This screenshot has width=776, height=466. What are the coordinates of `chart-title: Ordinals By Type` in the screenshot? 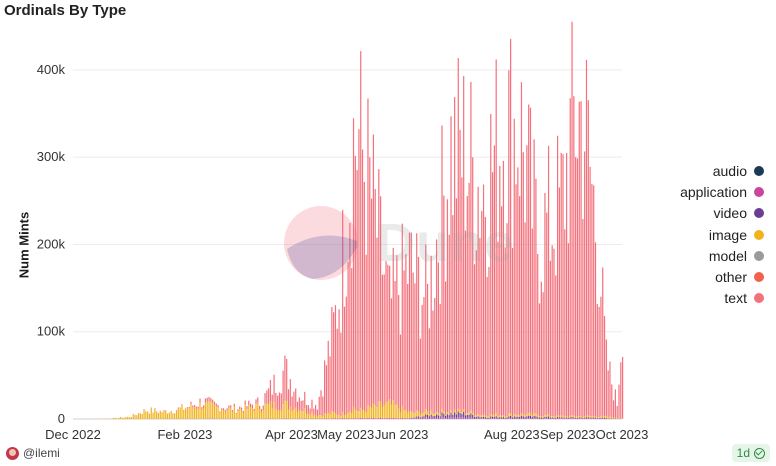 It's located at (65, 10).